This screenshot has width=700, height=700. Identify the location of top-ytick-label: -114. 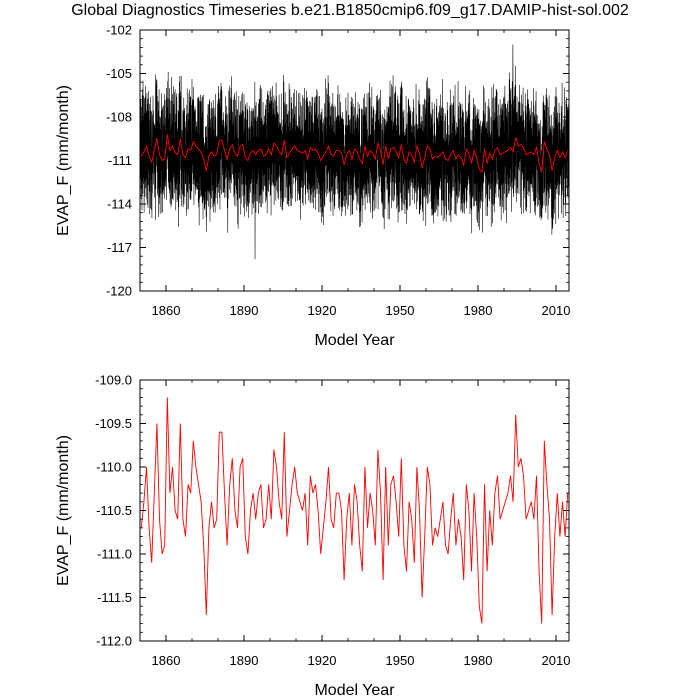
(119, 204).